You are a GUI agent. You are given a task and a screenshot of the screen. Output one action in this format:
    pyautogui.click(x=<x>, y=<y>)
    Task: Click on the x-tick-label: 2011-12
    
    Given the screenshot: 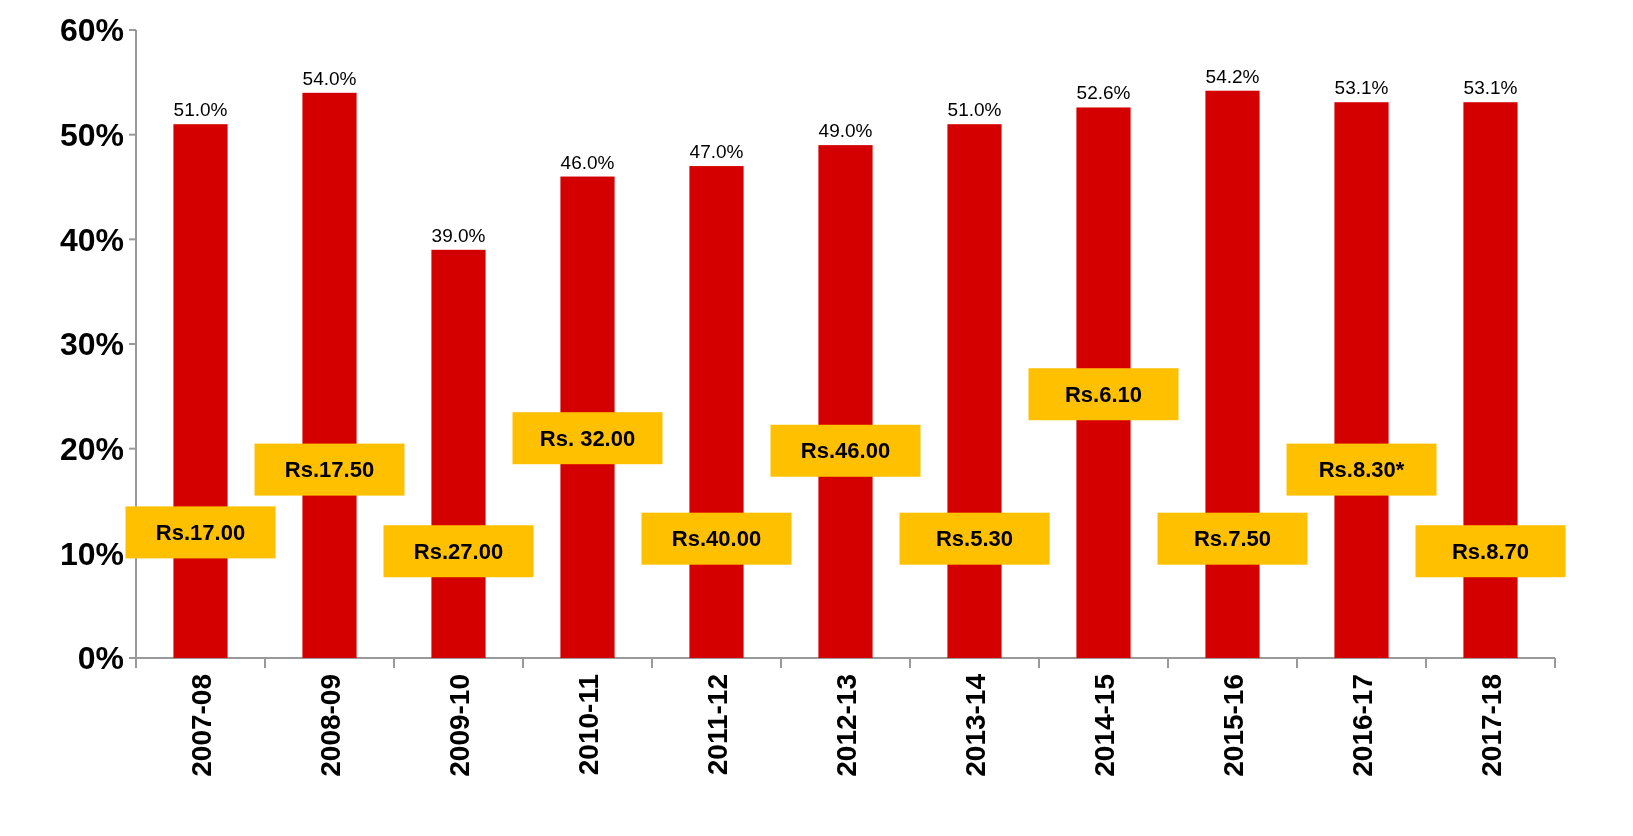 What is the action you would take?
    pyautogui.click(x=717, y=725)
    